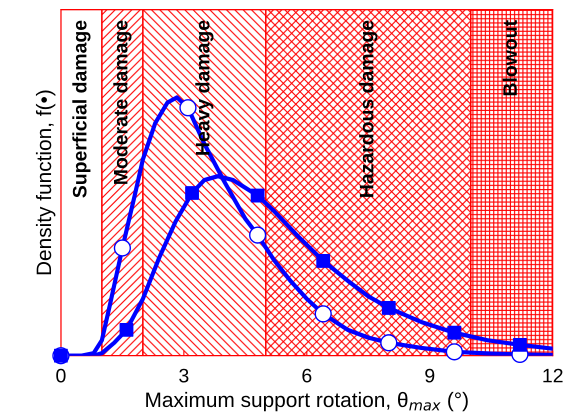 The image size is (564, 417). I want to click on band-label: Heavy damage, so click(204, 87).